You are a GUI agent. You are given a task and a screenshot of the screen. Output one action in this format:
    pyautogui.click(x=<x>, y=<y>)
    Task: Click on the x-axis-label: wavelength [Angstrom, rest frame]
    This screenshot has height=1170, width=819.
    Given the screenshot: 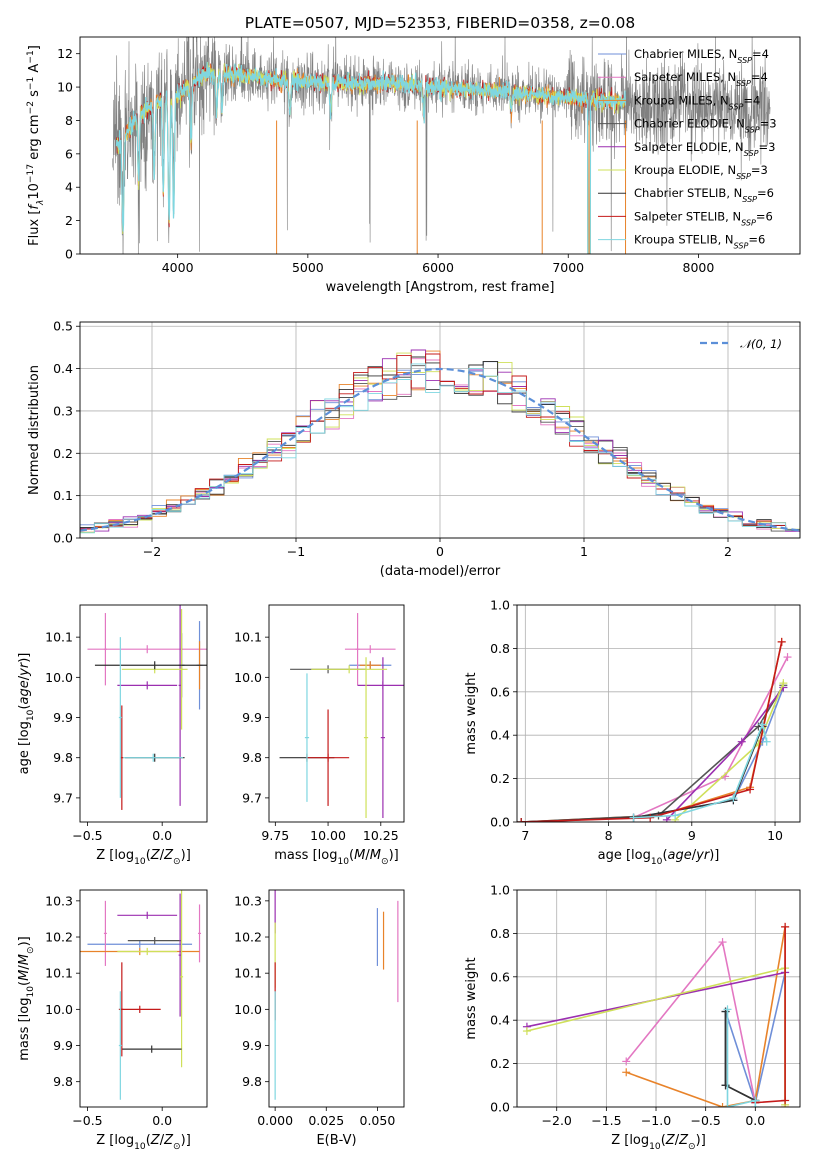 What is the action you would take?
    pyautogui.click(x=440, y=287)
    